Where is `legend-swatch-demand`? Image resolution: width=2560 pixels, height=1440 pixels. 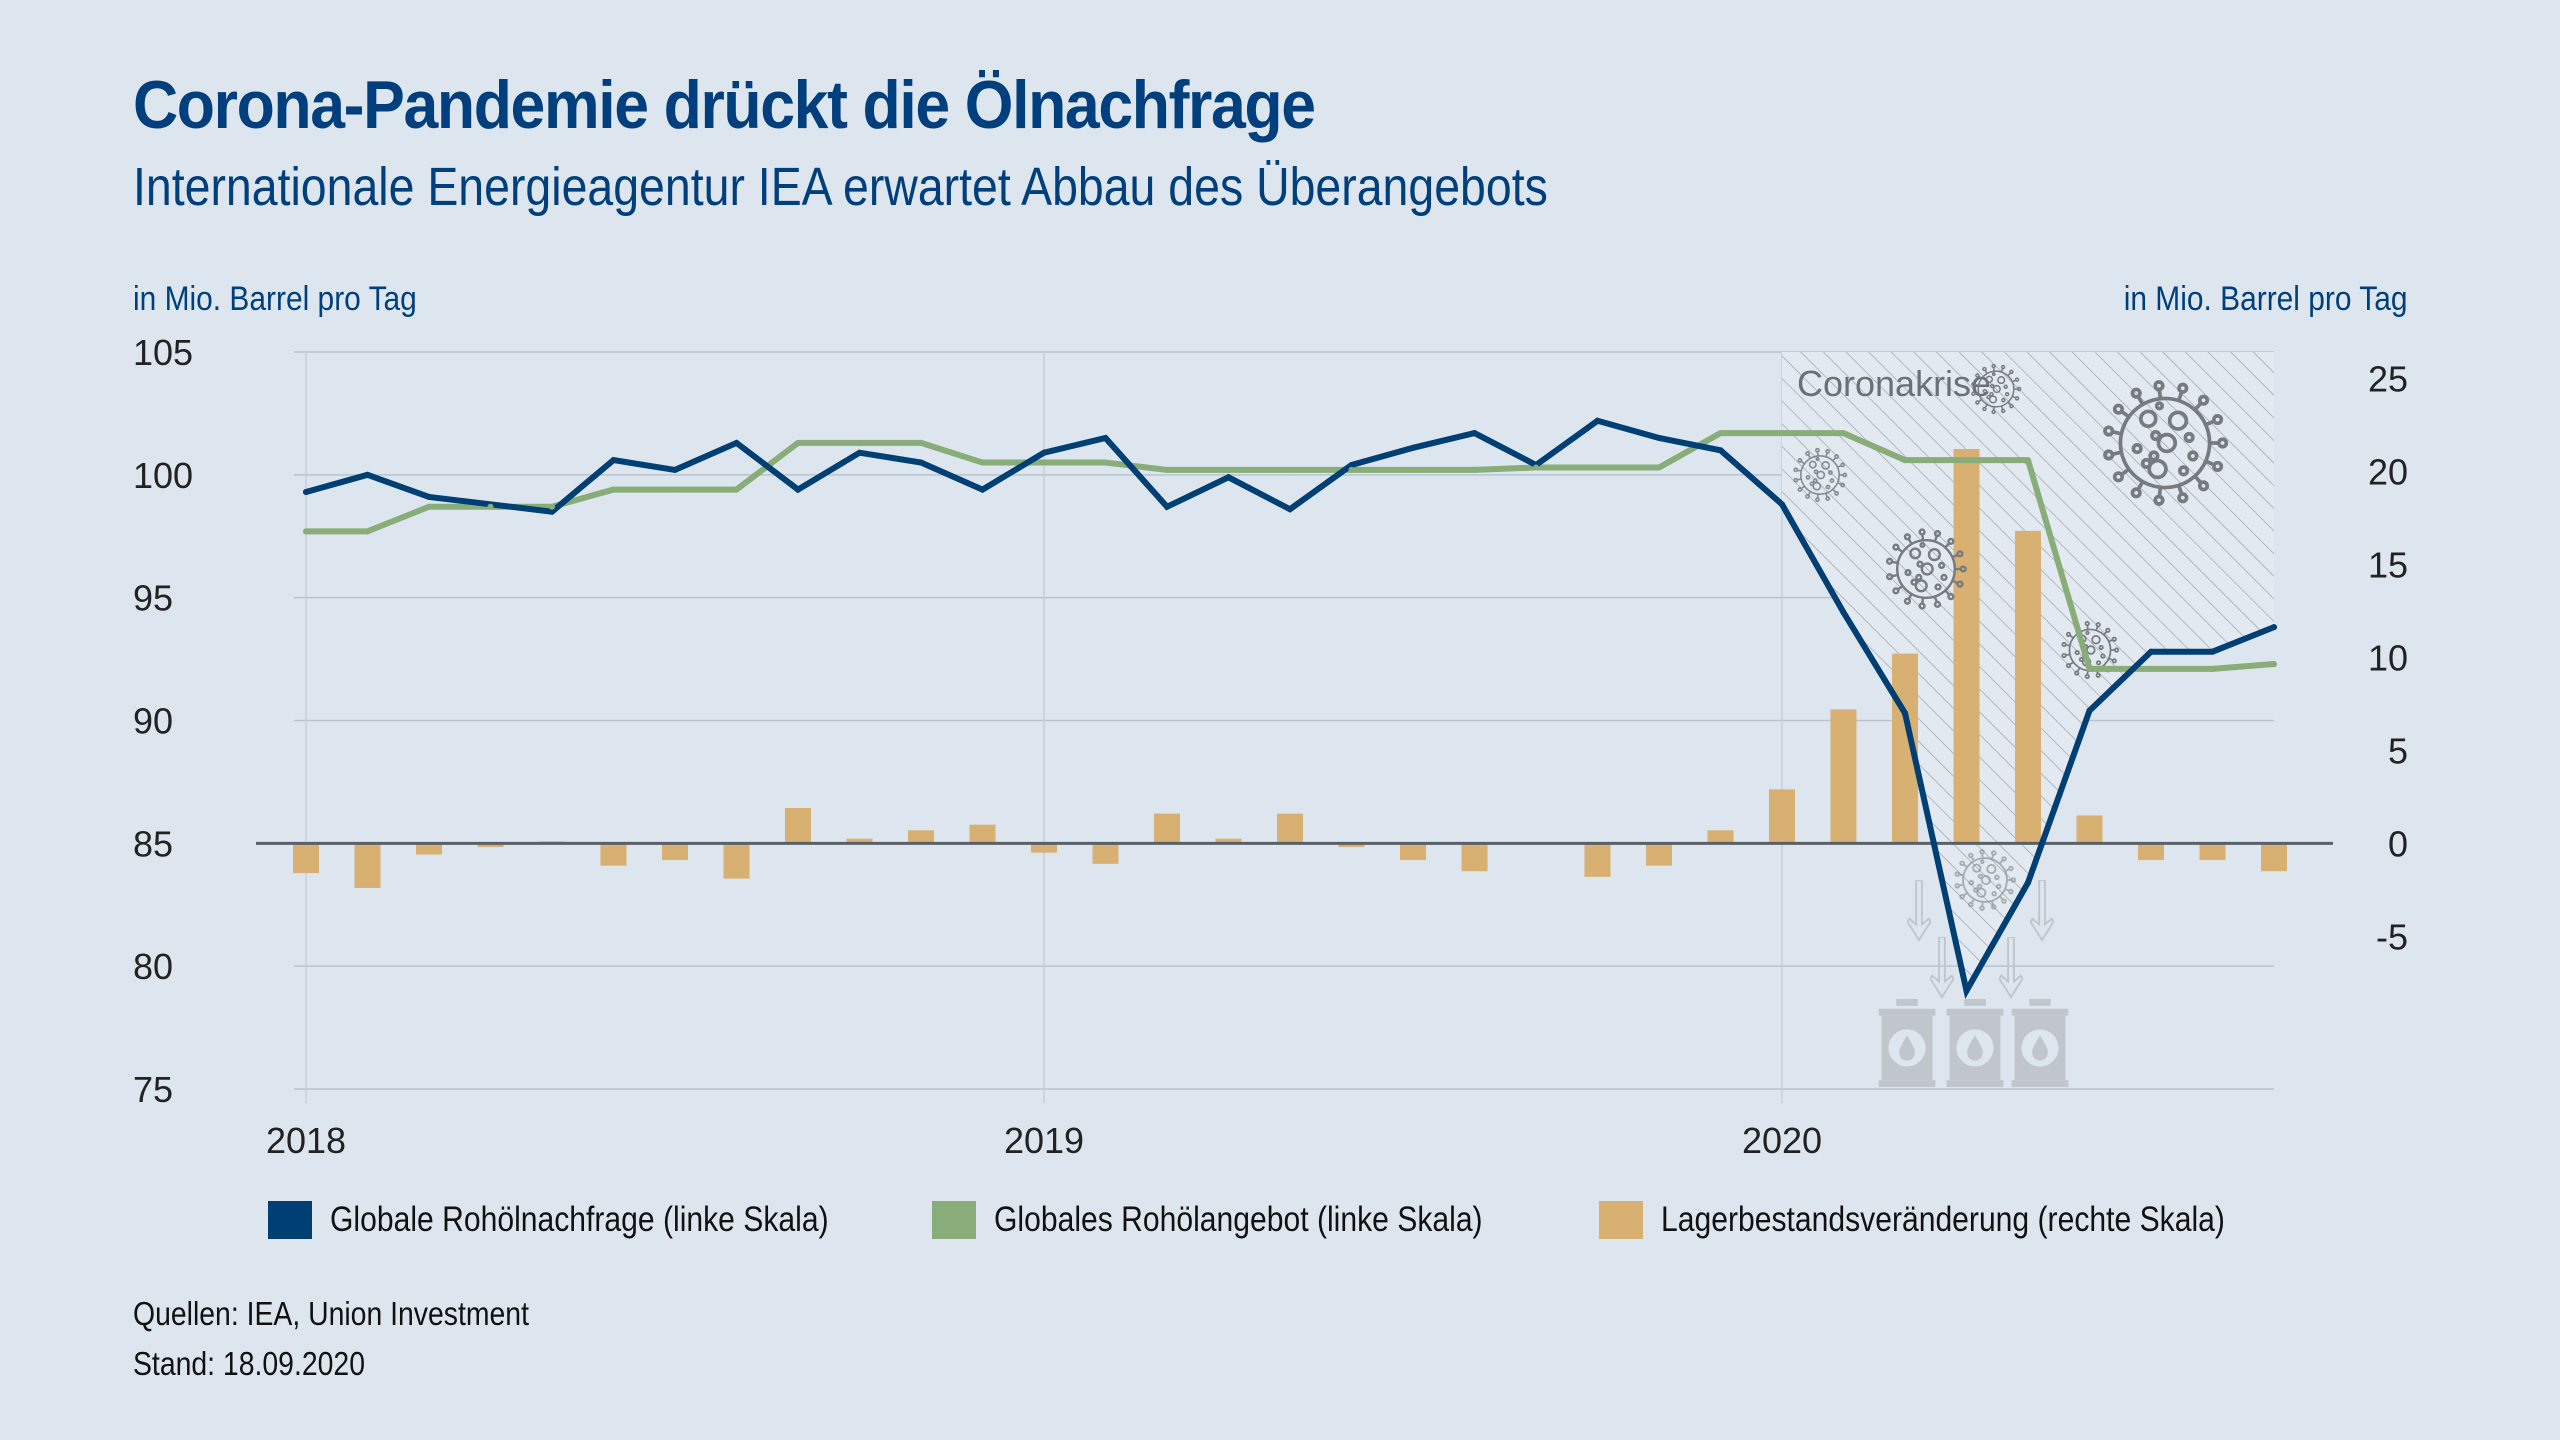 legend-swatch-demand is located at coordinates (290, 1220).